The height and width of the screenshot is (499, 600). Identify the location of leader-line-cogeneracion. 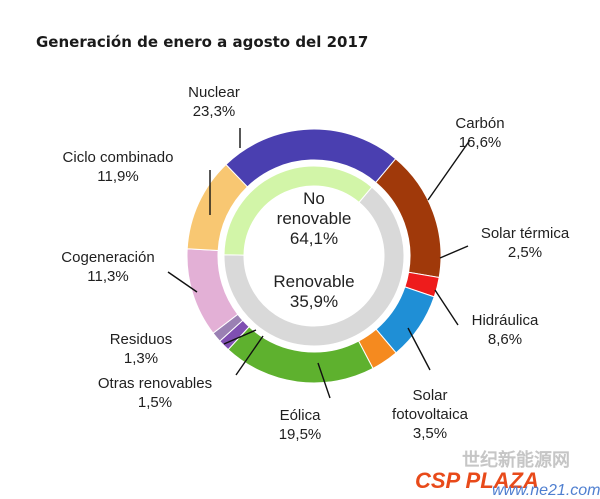
(182, 282).